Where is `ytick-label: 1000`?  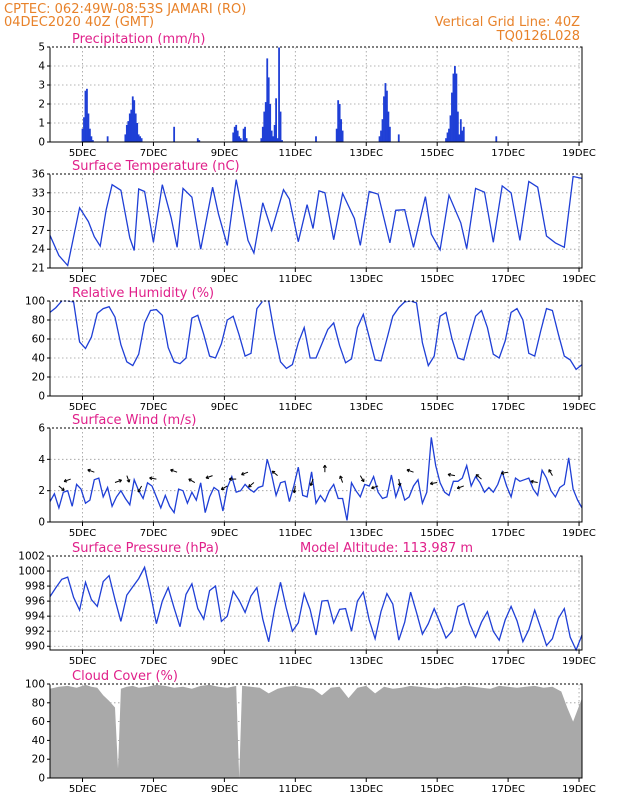 ytick-label: 1000 is located at coordinates (31, 572).